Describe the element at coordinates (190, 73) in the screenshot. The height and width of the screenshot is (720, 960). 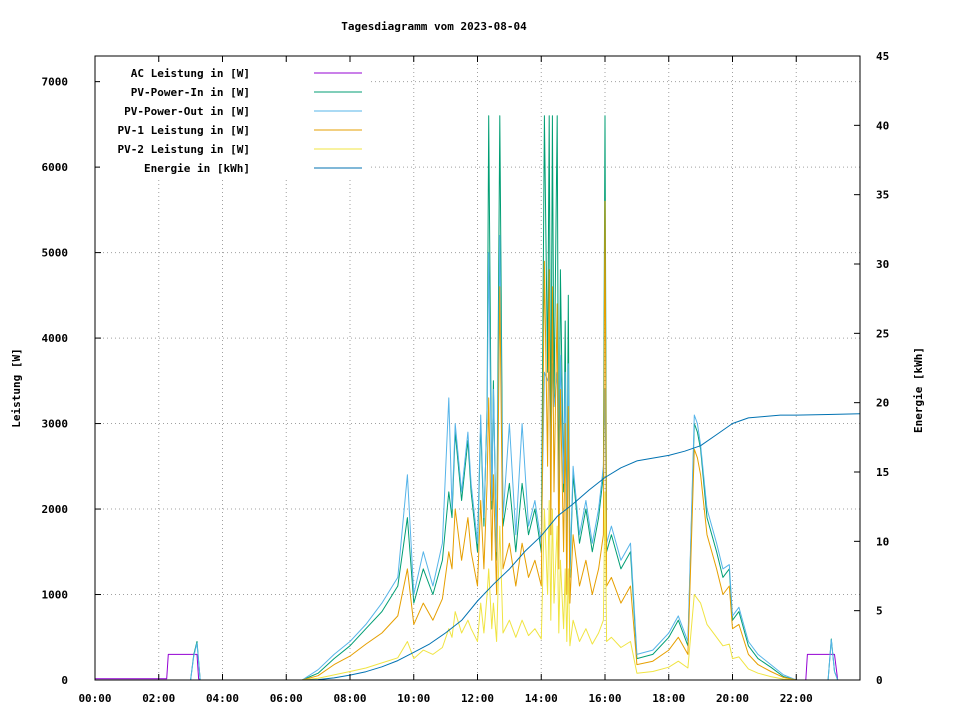
I see `legend-label: AC Leistung in [W]` at that location.